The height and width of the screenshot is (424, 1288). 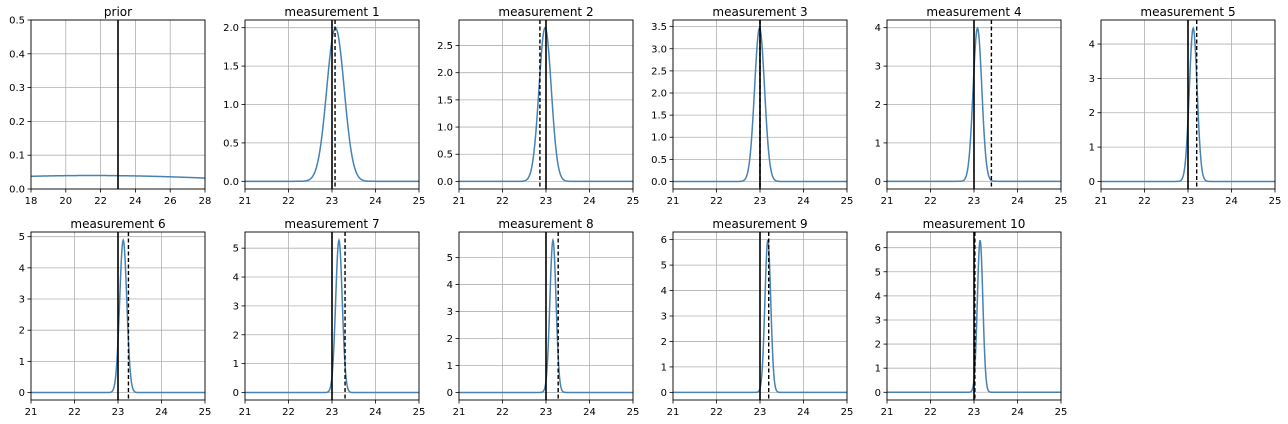 I want to click on subplot-title: measurement 6, so click(x=117, y=224).